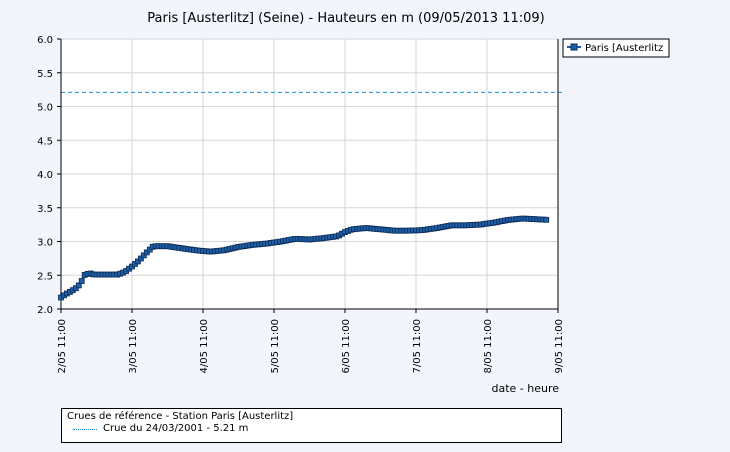 The height and width of the screenshot is (452, 730). I want to click on legend-entry-label: Paris [Austerlitz, so click(624, 48).